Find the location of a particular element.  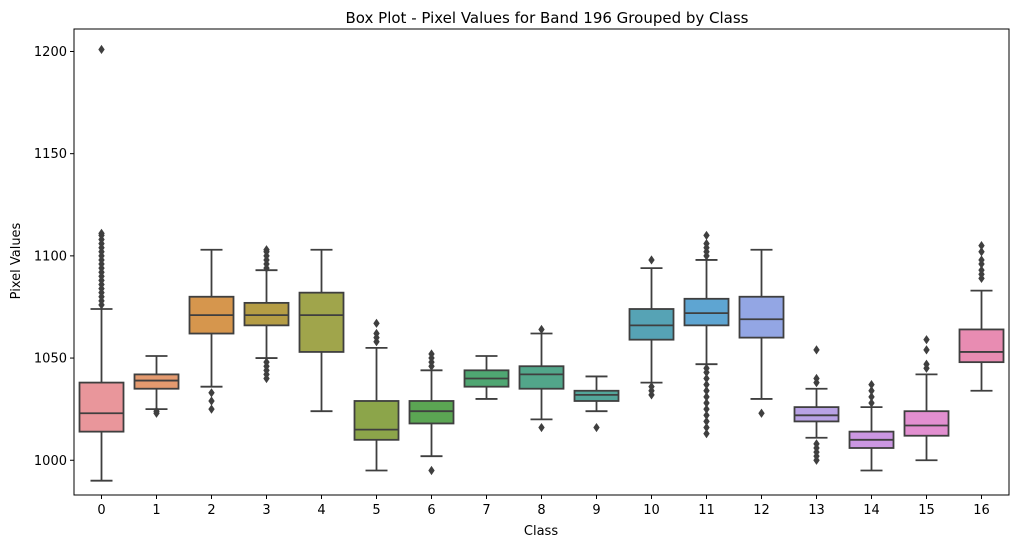

x-tick-label: 1 is located at coordinates (156, 510).